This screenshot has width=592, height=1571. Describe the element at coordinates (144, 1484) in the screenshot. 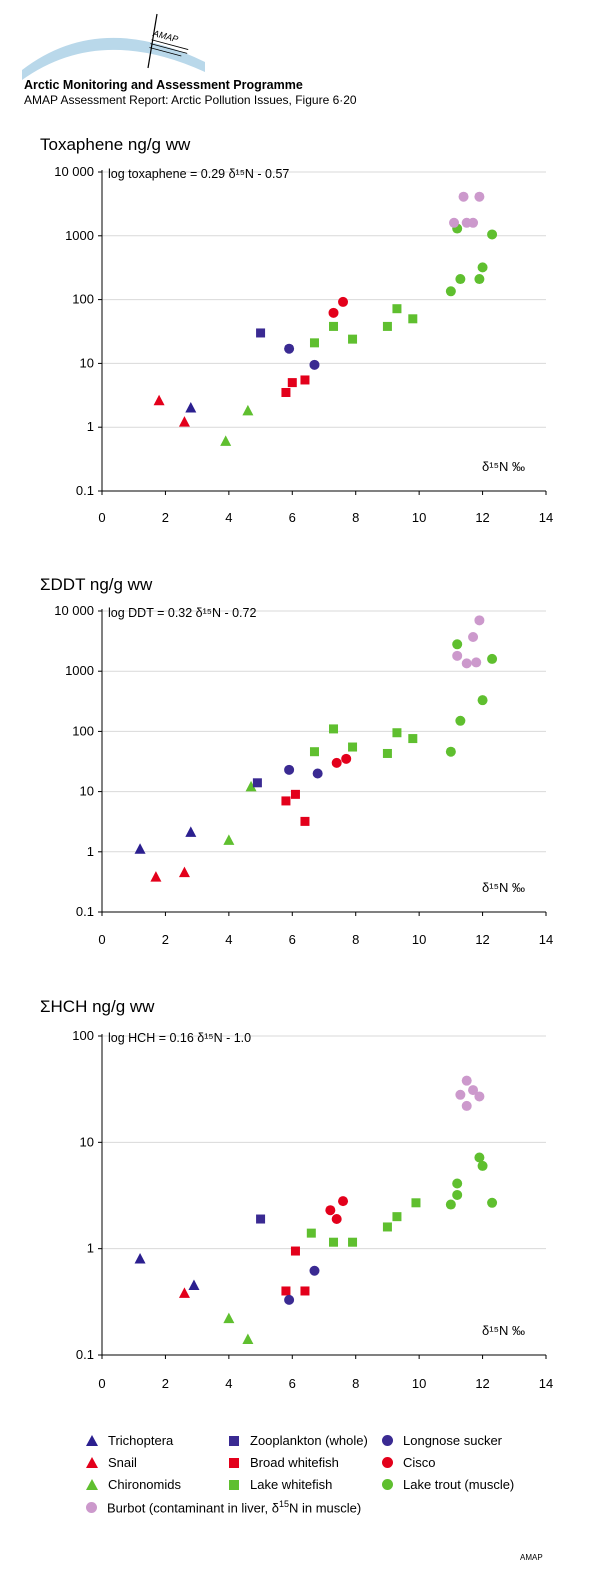

I see `legend-label: Chironomids` at that location.